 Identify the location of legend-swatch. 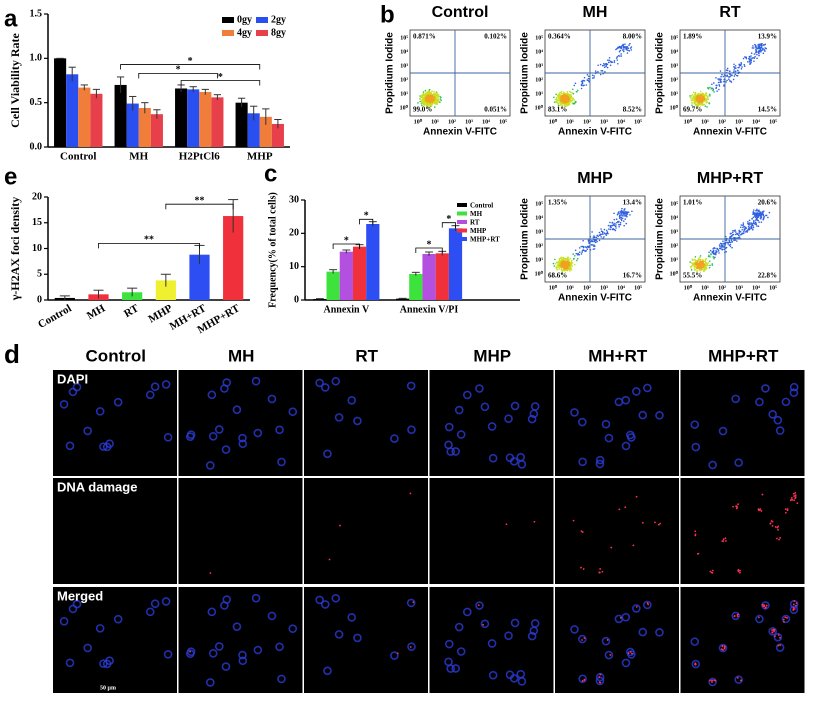
(262, 20).